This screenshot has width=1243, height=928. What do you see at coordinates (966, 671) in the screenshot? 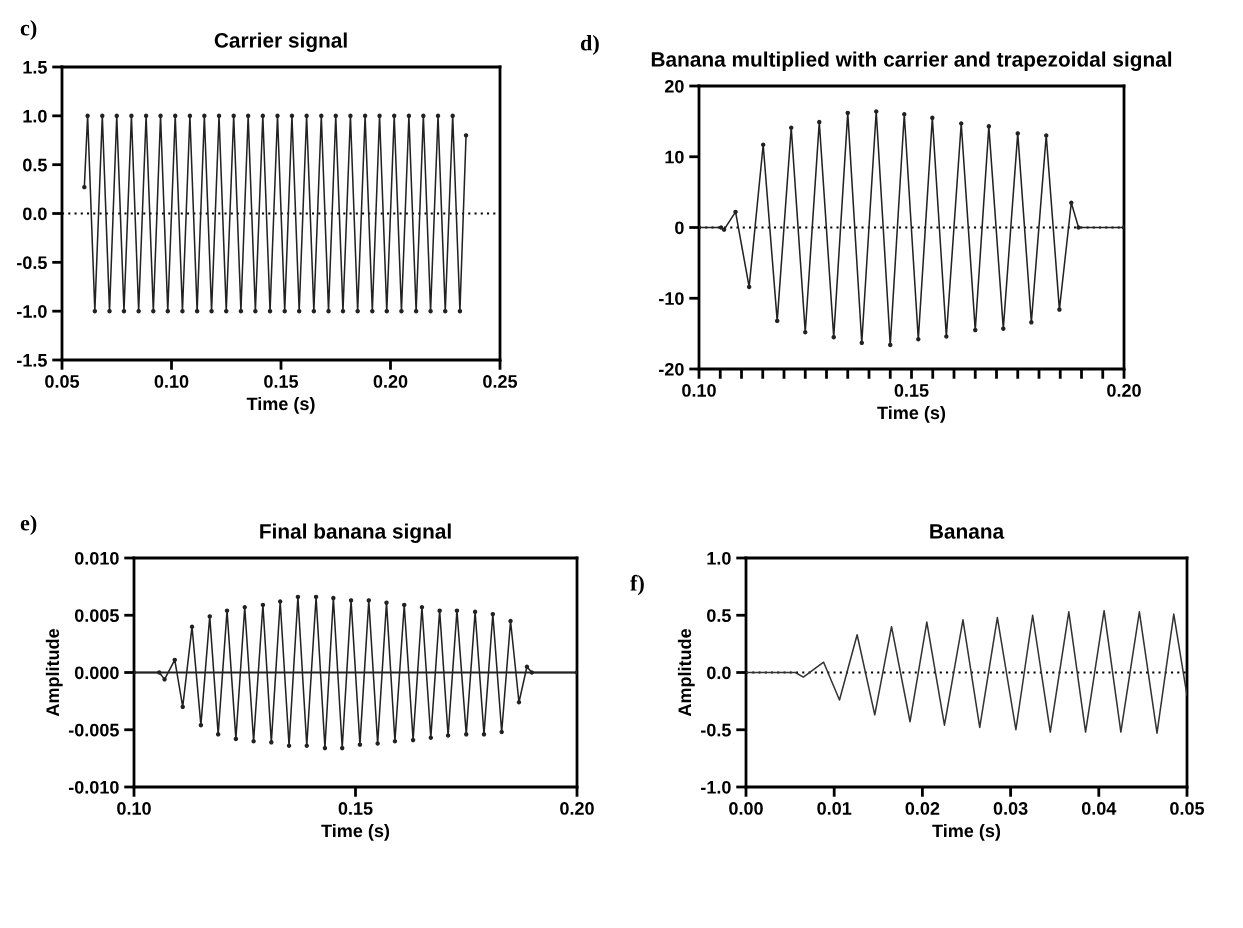
I see `line-series` at bounding box center [966, 671].